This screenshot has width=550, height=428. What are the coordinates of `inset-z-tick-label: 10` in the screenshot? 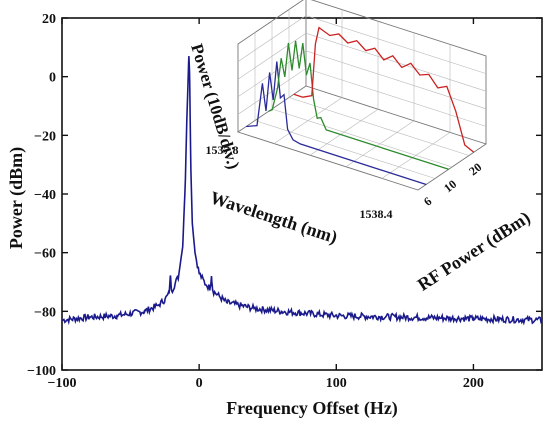 It's located at (450, 186).